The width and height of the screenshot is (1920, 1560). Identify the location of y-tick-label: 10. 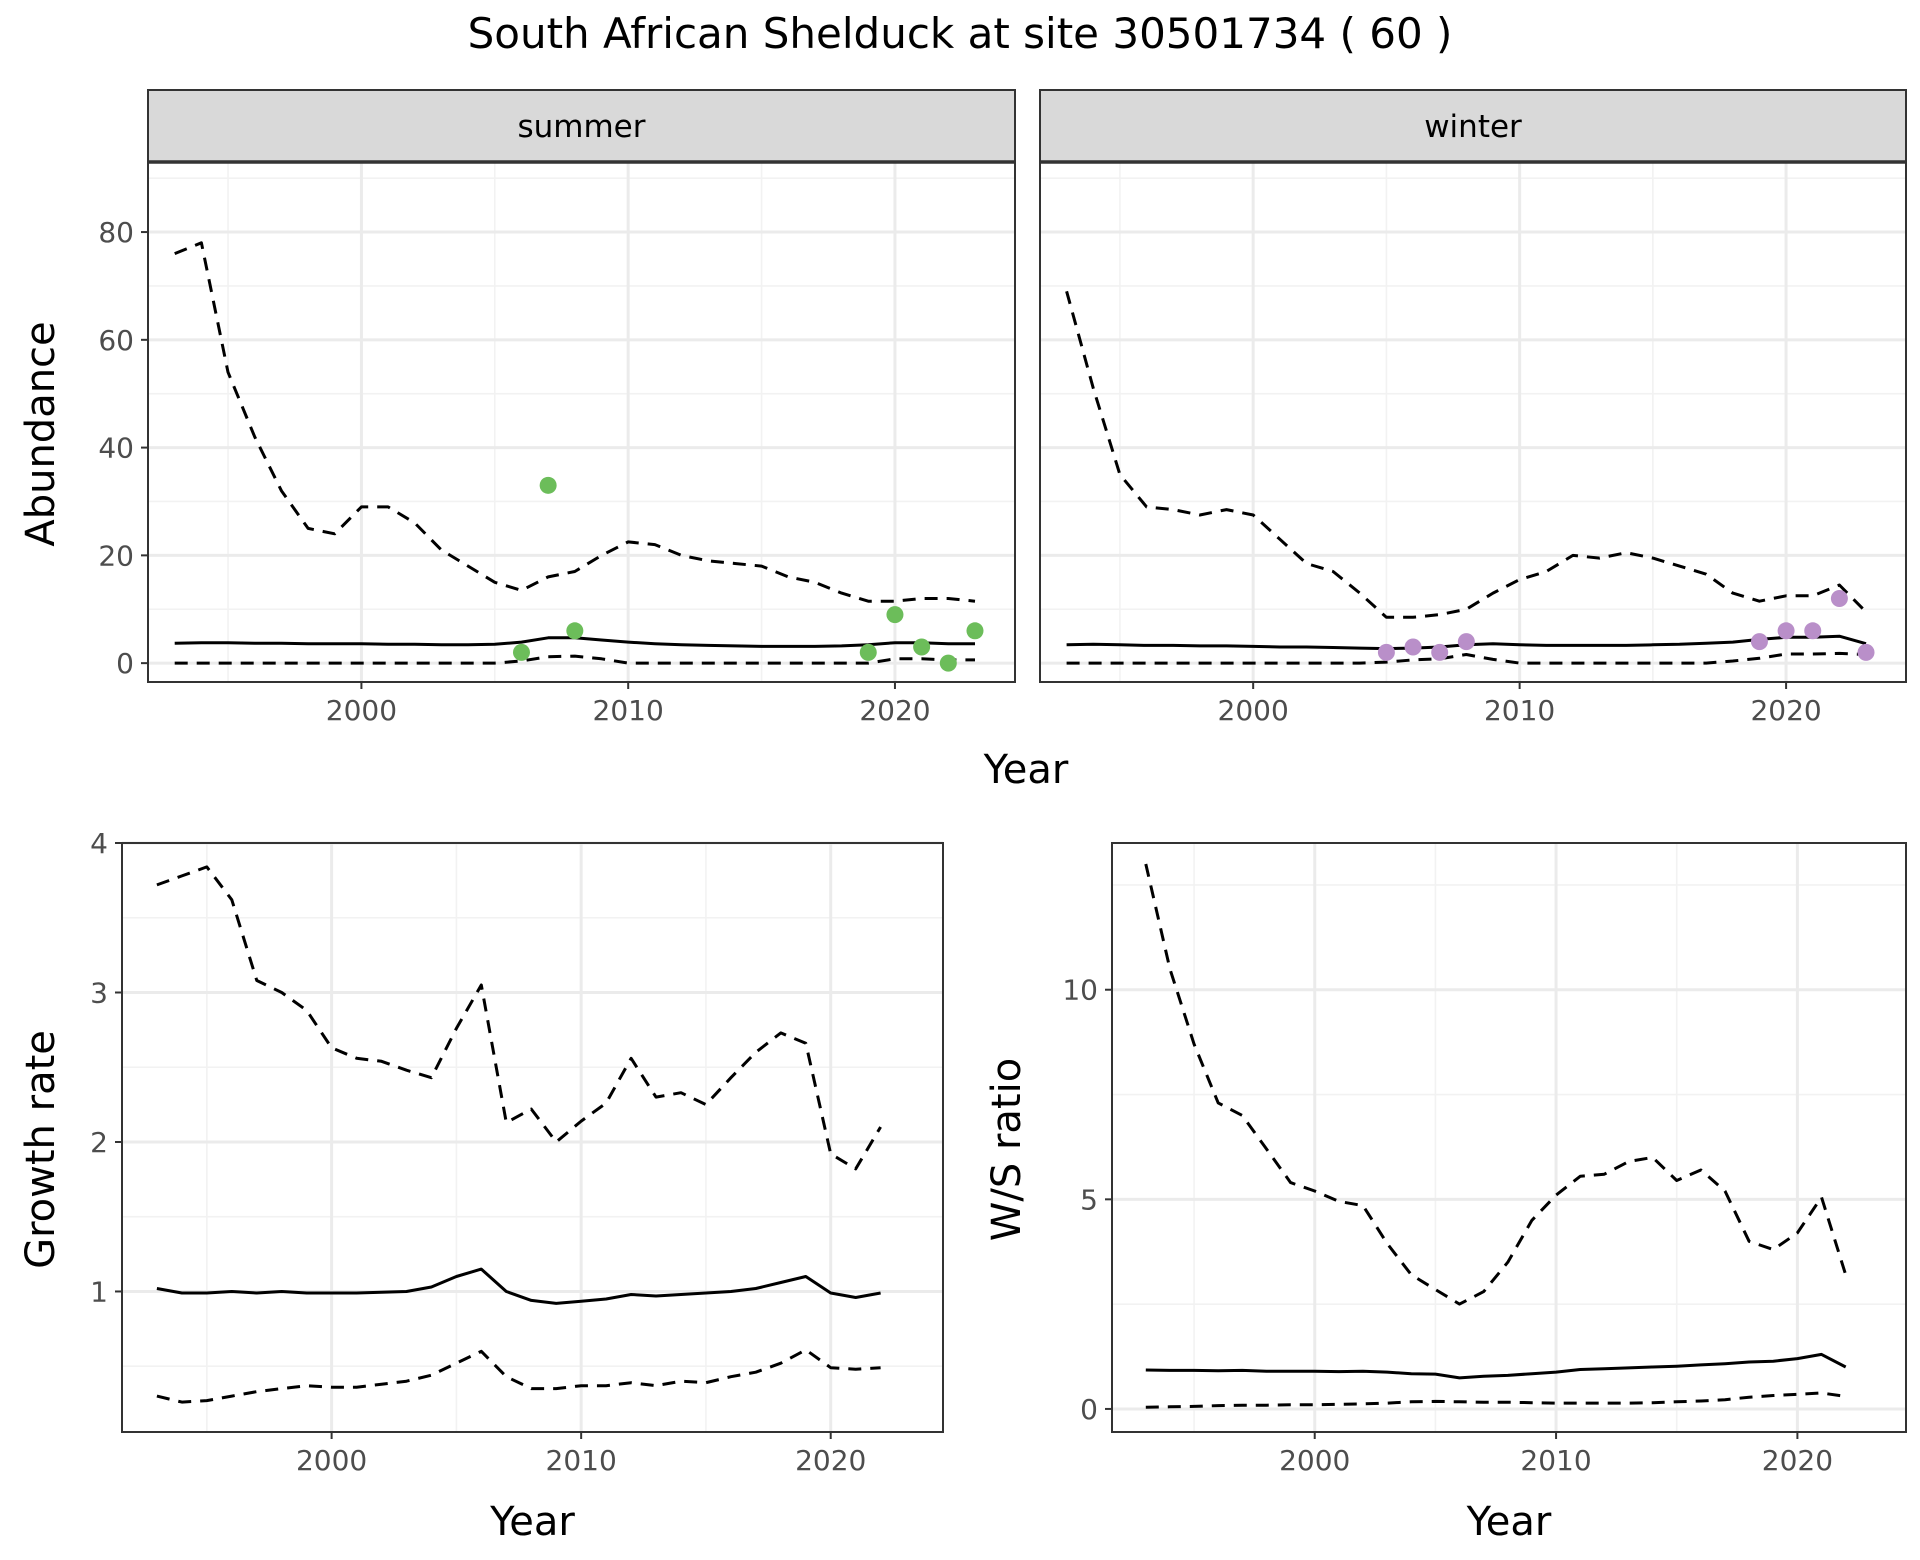
(1080, 990).